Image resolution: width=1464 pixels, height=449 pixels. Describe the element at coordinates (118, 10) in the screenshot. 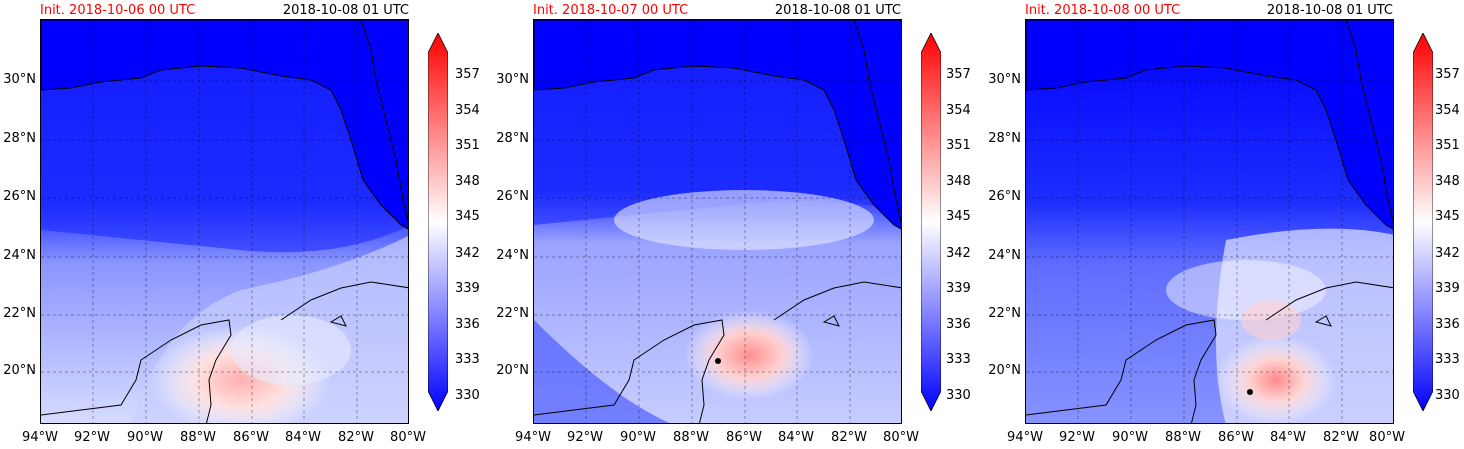

I see `init-time-label: Init. 2018-10-06 00 UTC` at that location.